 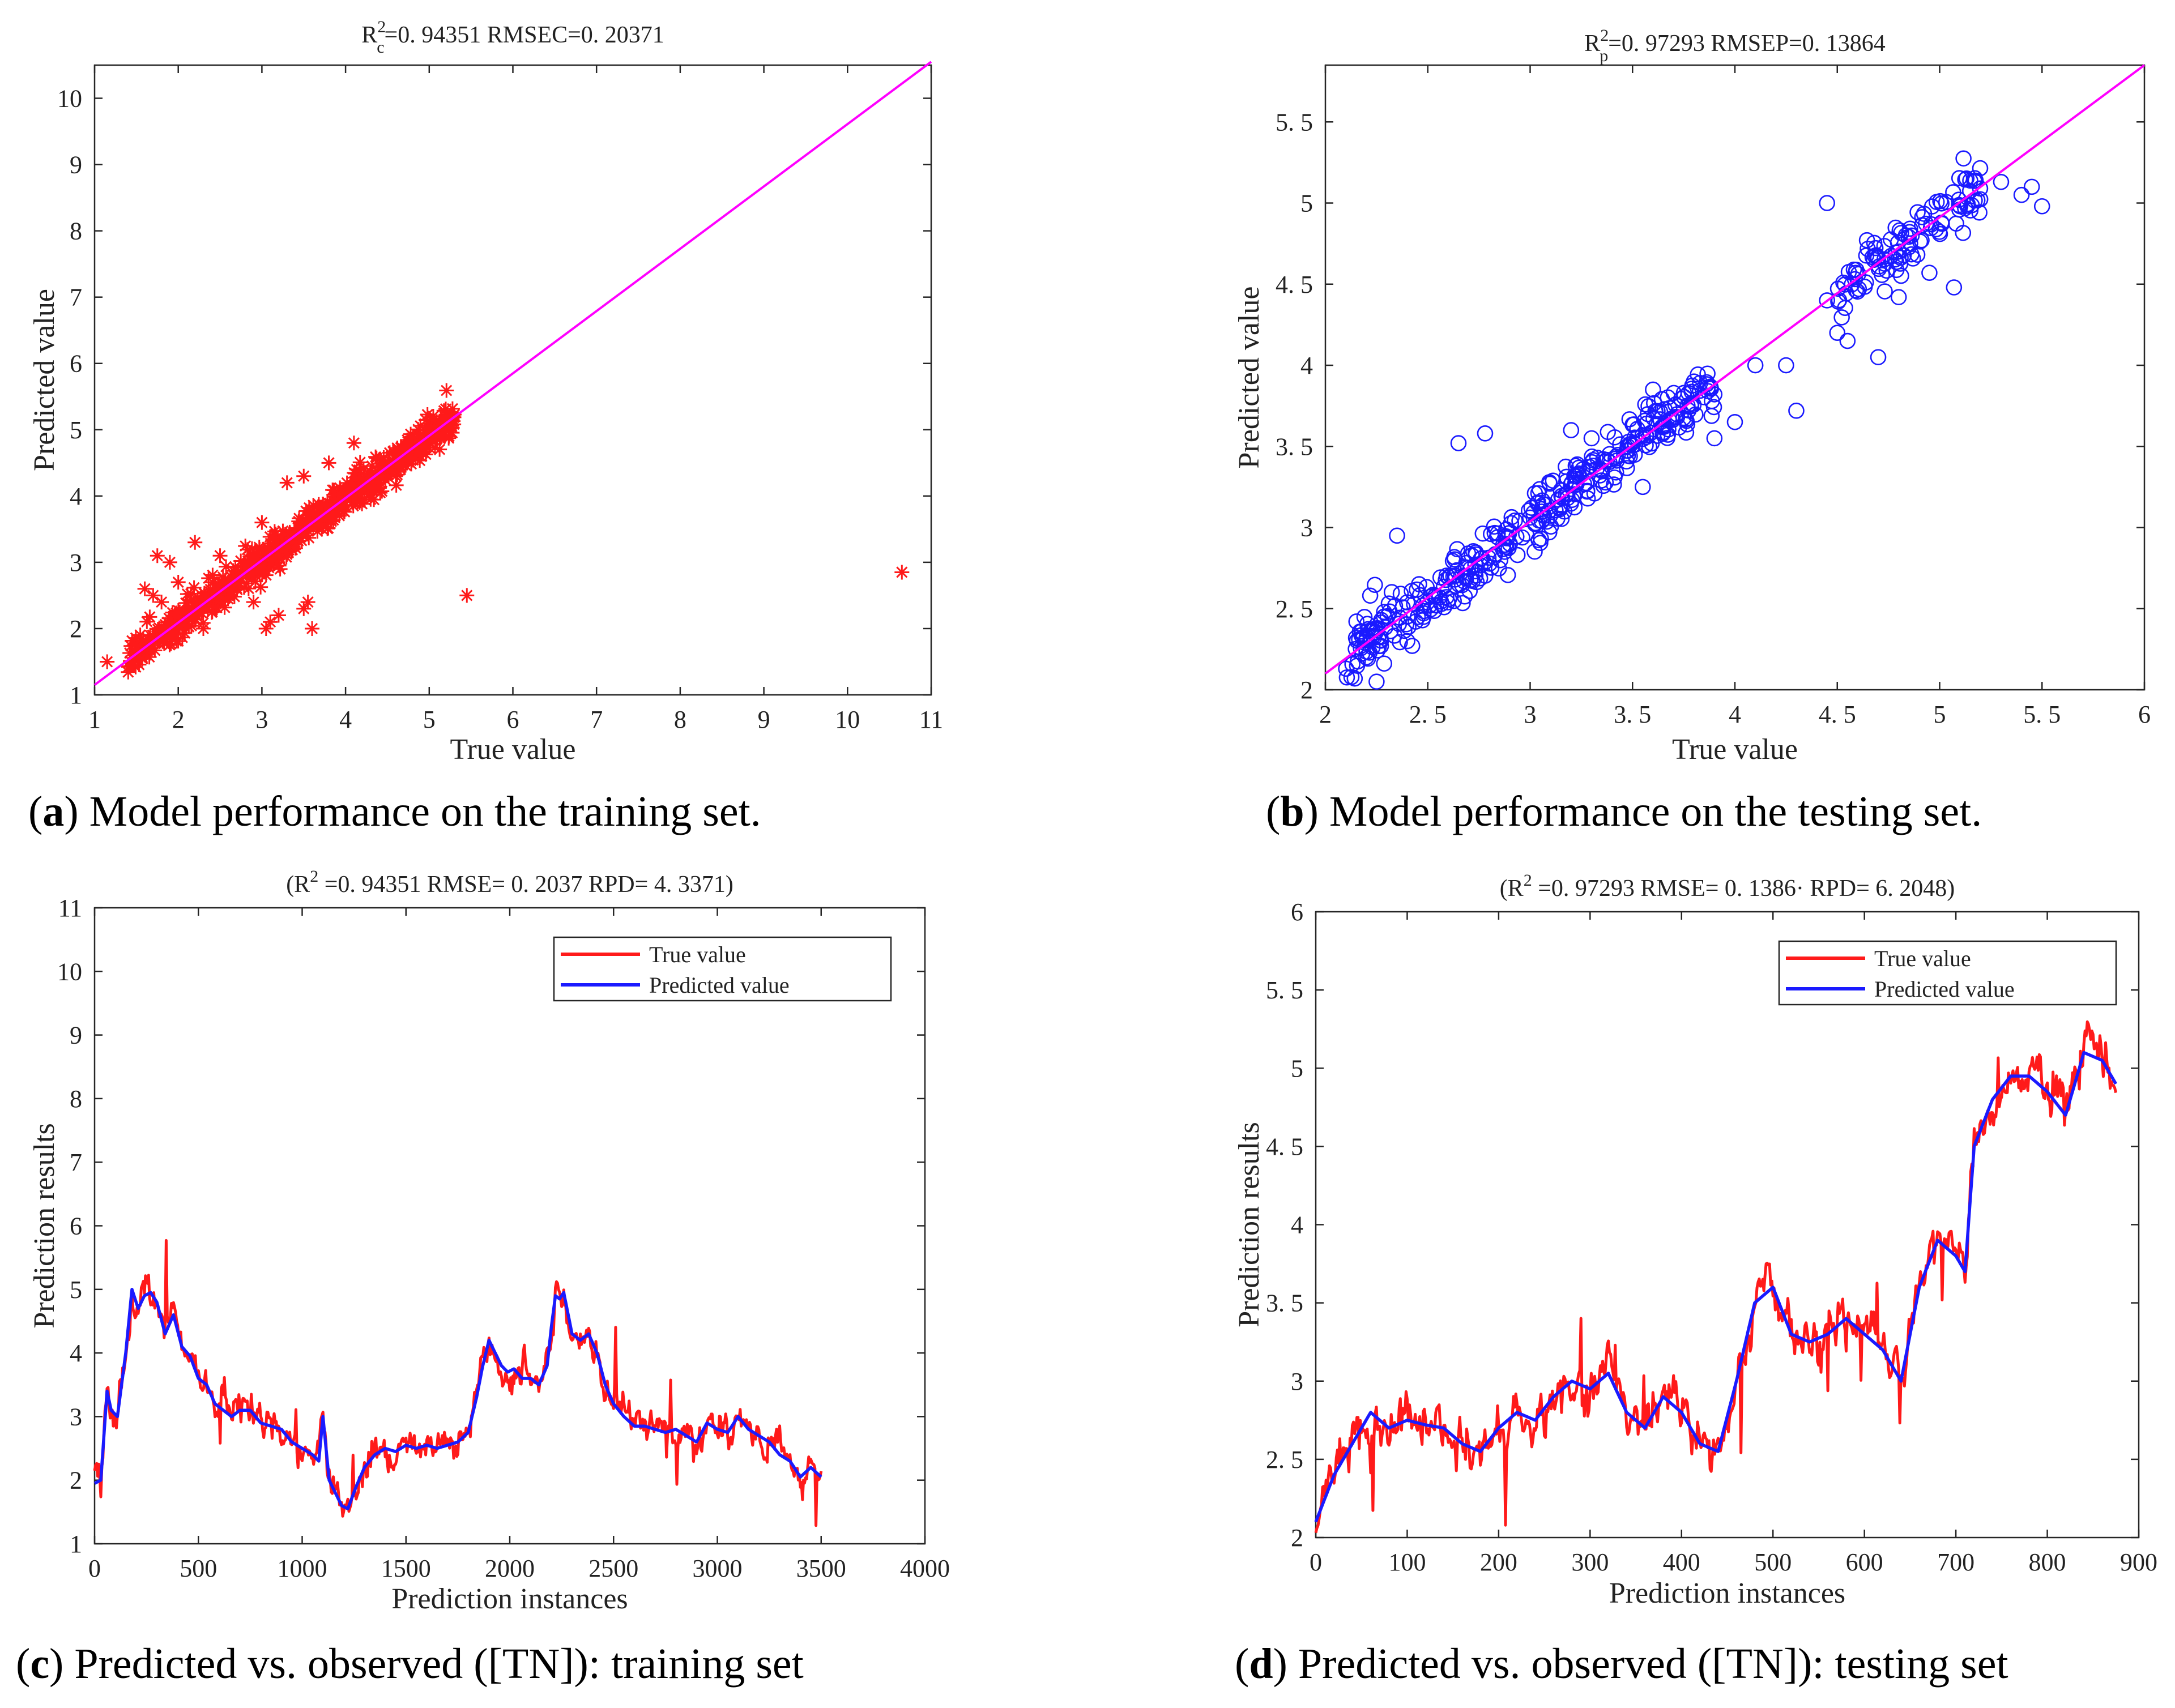 What do you see at coordinates (302, 1568) in the screenshot?
I see `x-tick-label: 1000` at bounding box center [302, 1568].